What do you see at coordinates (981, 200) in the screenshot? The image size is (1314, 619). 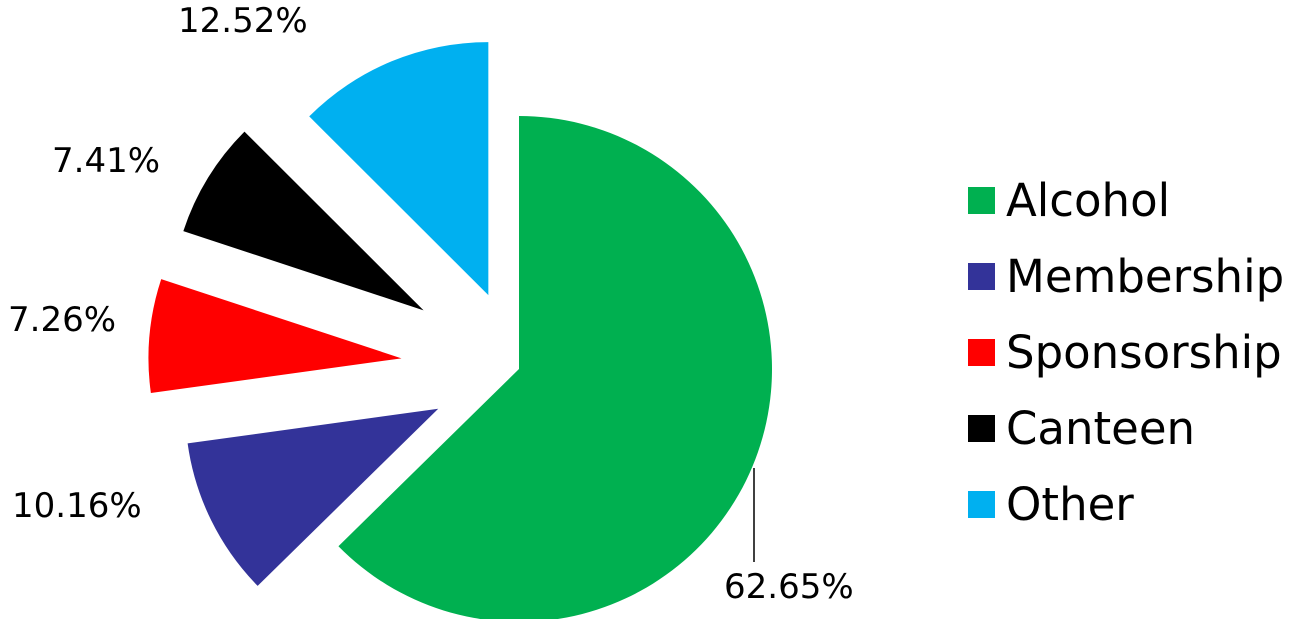 I see `legend-swatch-alcohol` at bounding box center [981, 200].